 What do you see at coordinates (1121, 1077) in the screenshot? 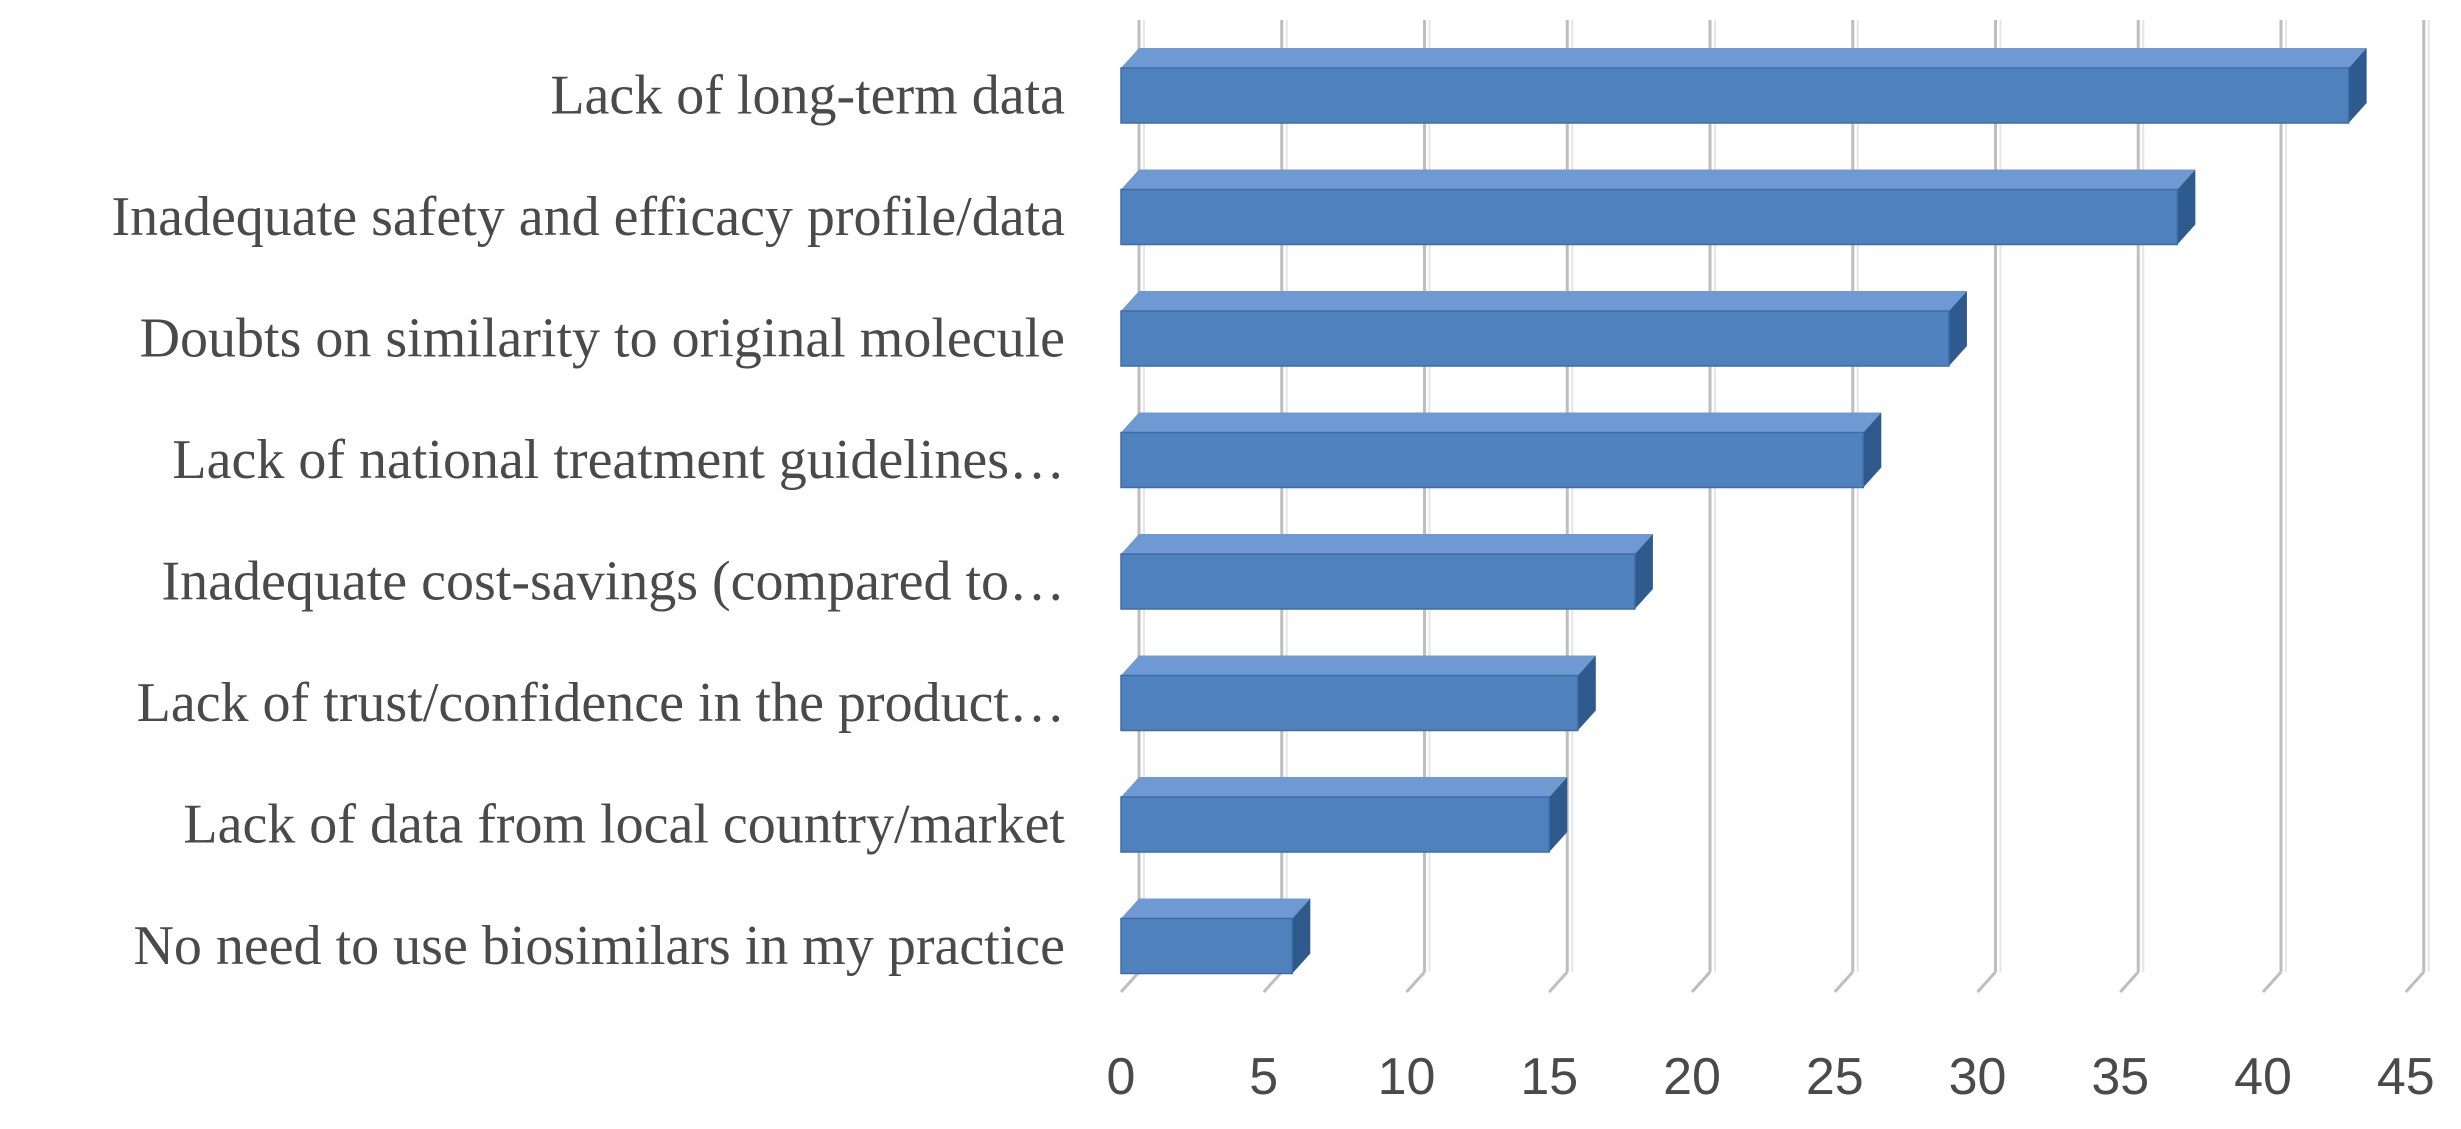
I see `x-tick-label: 0` at bounding box center [1121, 1077].